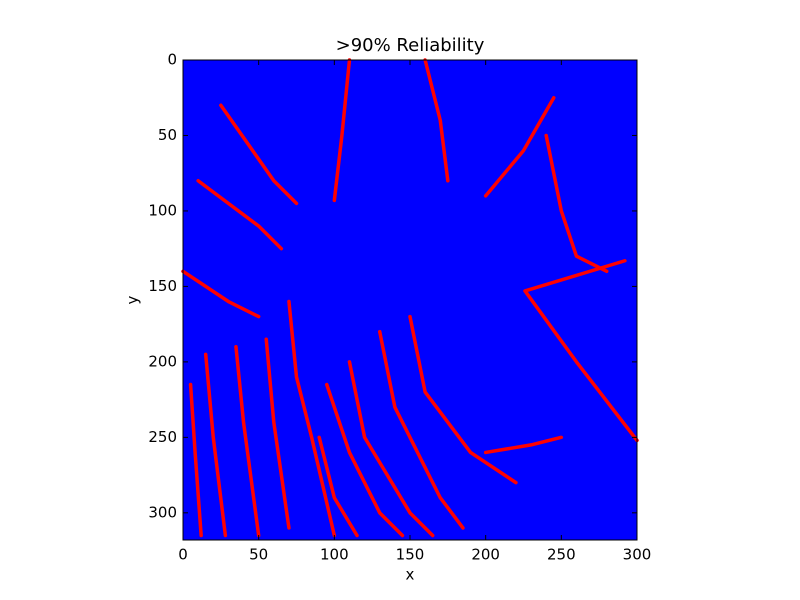 The height and width of the screenshot is (600, 800). What do you see at coordinates (410, 575) in the screenshot?
I see `x-axis-label: x` at bounding box center [410, 575].